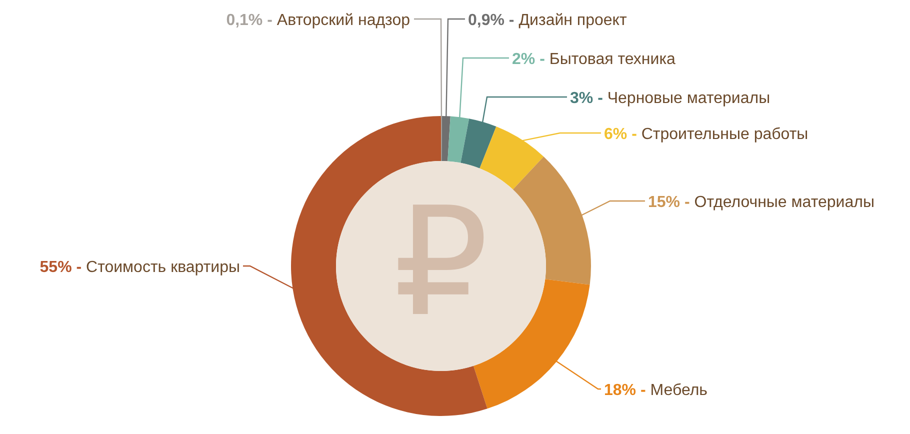 The height and width of the screenshot is (434, 910). I want to click on slice-label: Черновые материалы, so click(686, 98).